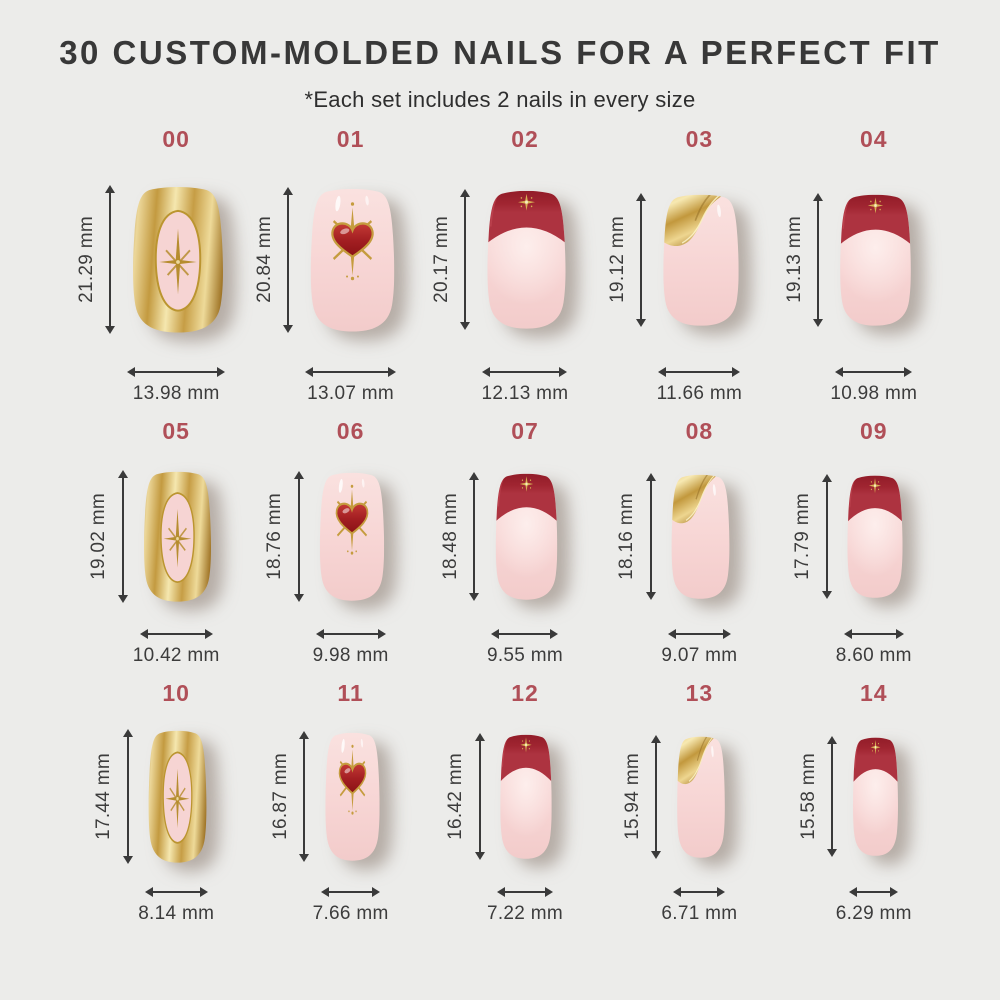 The image size is (1000, 1000). Describe the element at coordinates (873, 655) in the screenshot. I see `nail-width-label: 8.60 mm` at that location.